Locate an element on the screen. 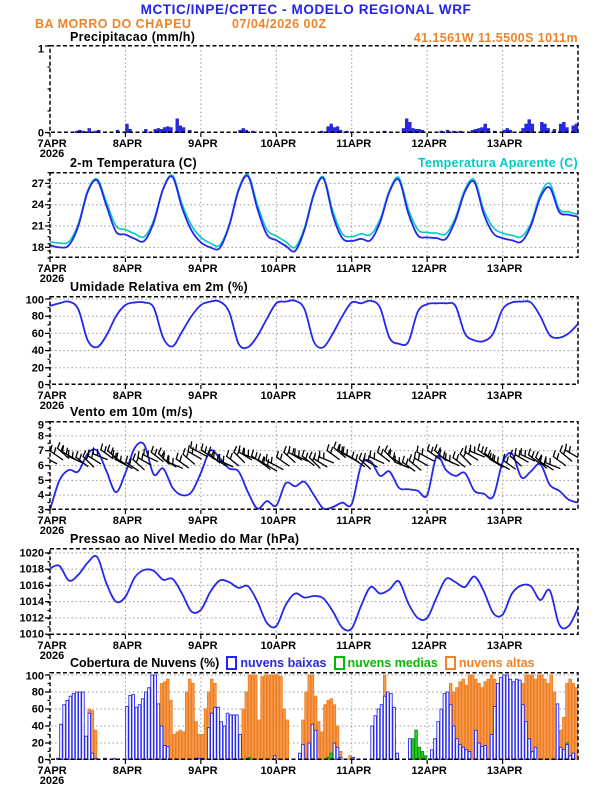  legend-swatch-medias-icon is located at coordinates (339, 663).